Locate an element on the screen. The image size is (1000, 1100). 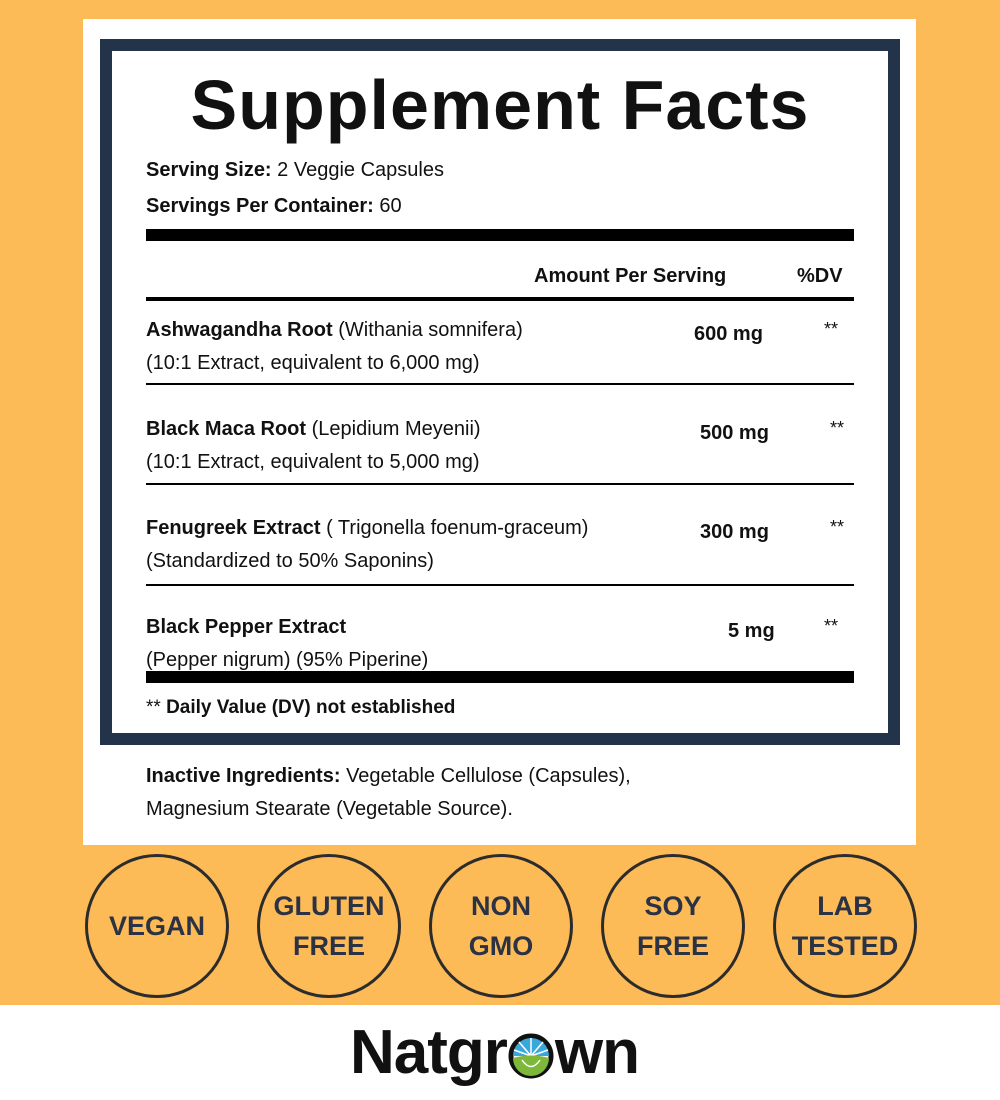
badge-lab-tested: LAB TESTED is located at coordinates (845, 926).